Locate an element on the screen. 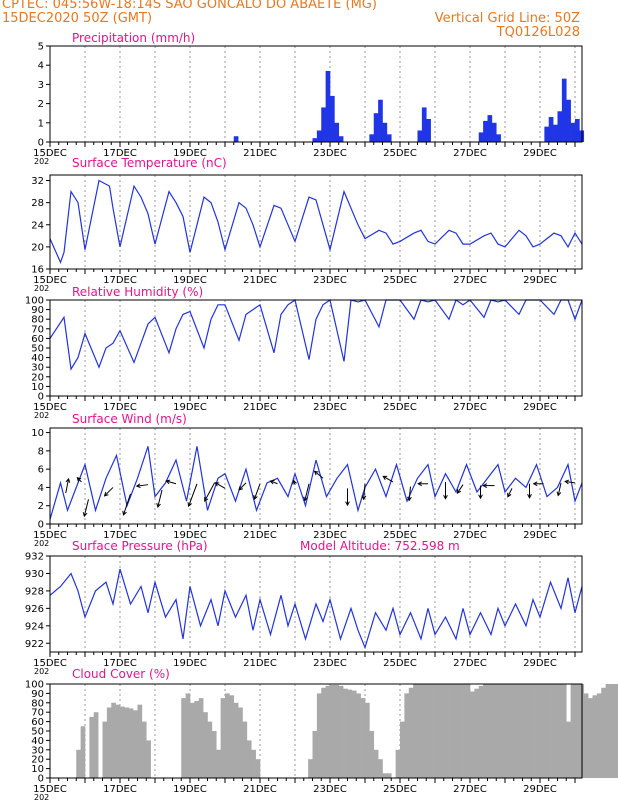 The image size is (618, 800). y-tick-label: 80 is located at coordinates (37, 320).